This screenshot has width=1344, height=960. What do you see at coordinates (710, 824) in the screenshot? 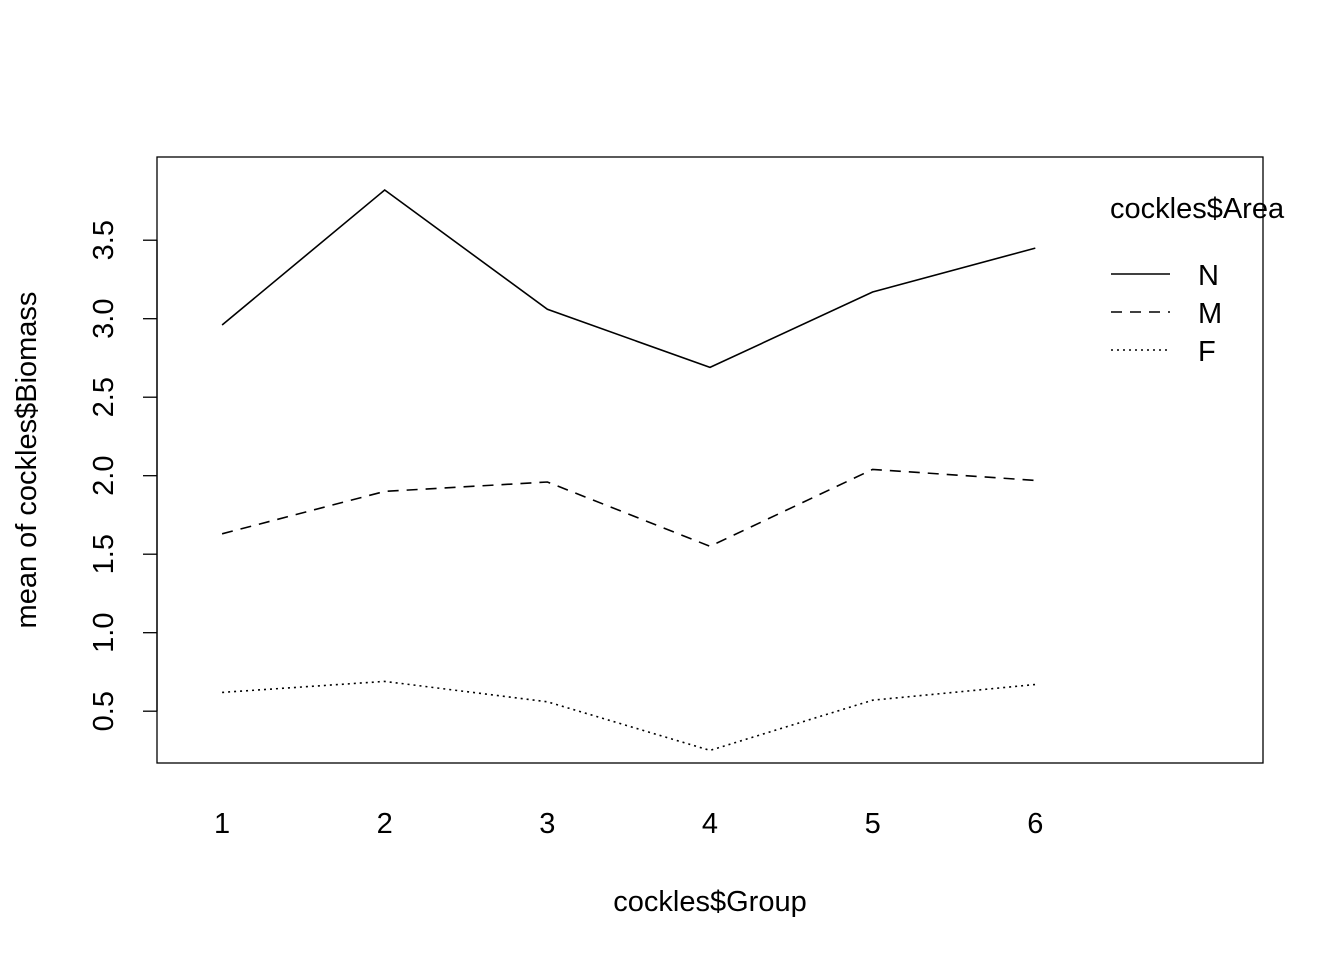
I see `x-tick-label: 4` at bounding box center [710, 824].